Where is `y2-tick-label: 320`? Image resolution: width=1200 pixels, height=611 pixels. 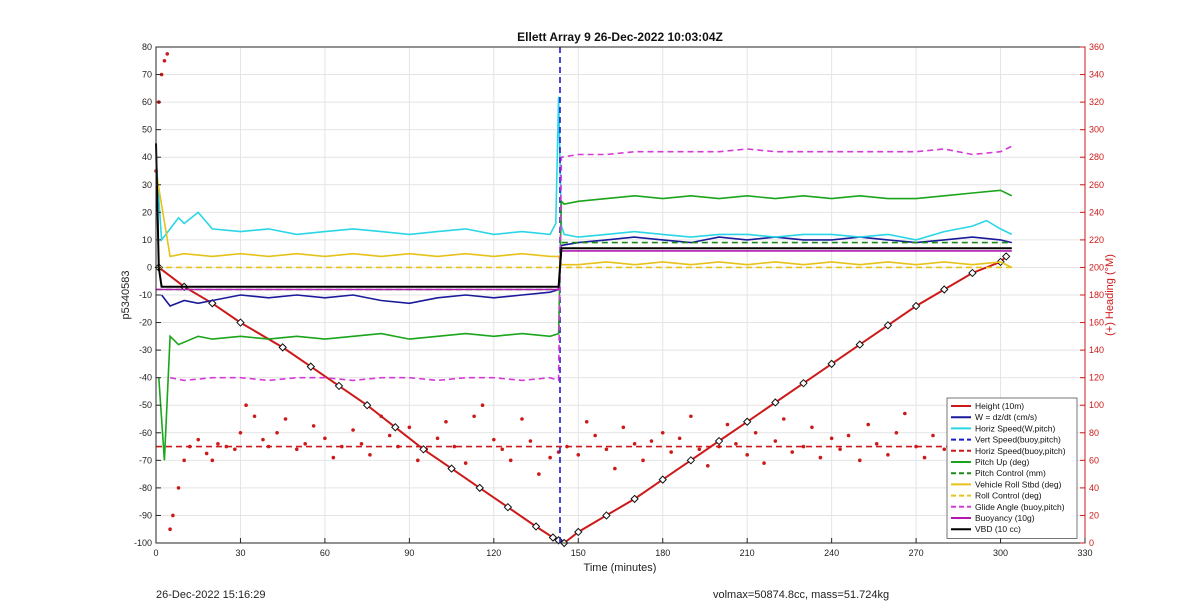
y2-tick-label: 320 is located at coordinates (1096, 102).